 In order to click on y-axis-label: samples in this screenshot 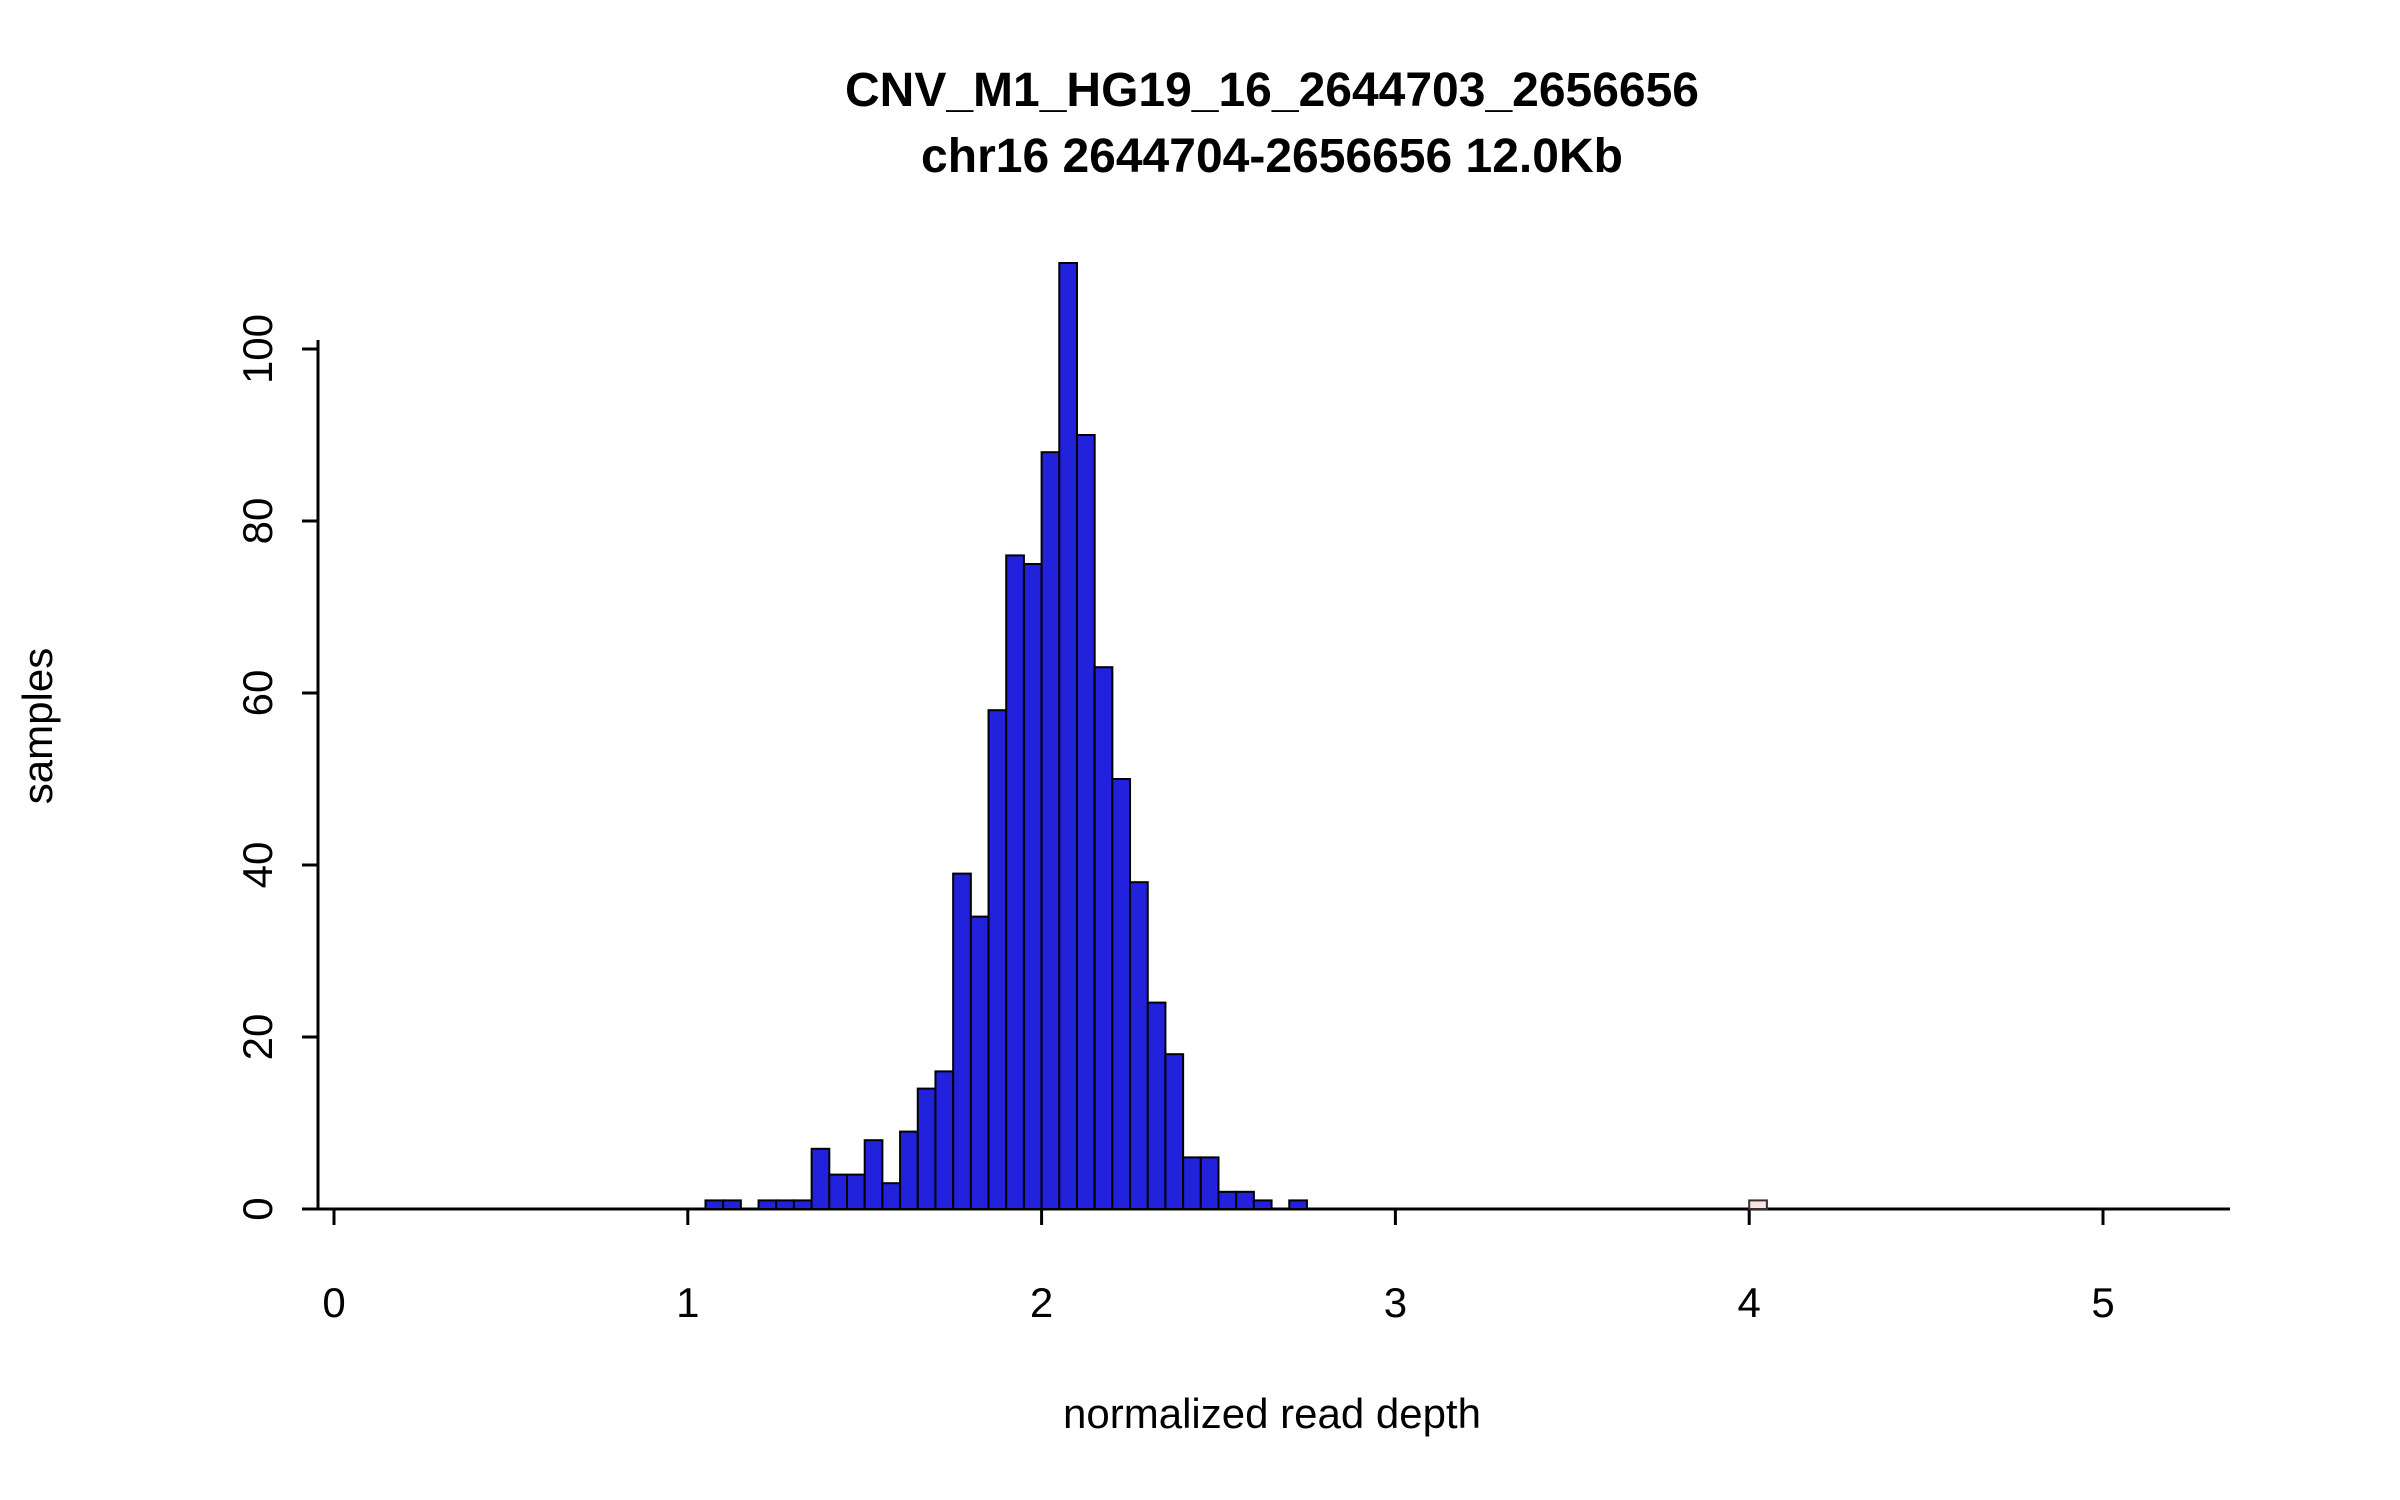, I will do `click(37, 726)`.